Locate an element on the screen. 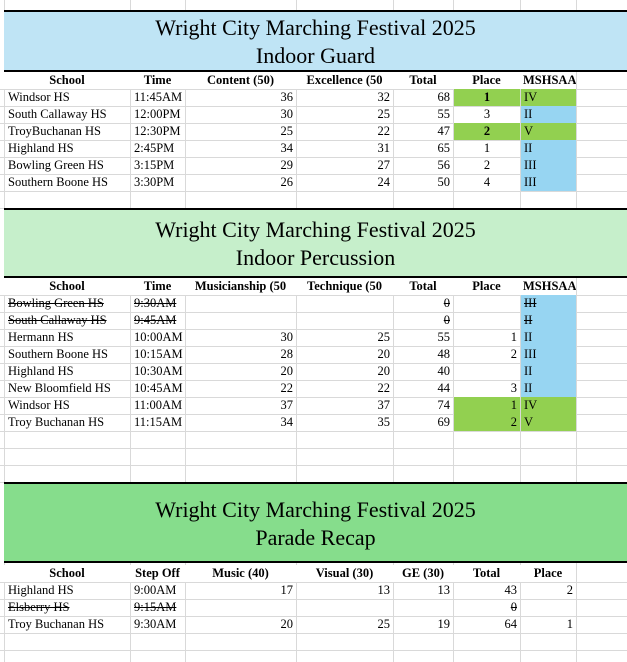 The width and height of the screenshot is (627, 662). cell: 56 is located at coordinates (444, 165).